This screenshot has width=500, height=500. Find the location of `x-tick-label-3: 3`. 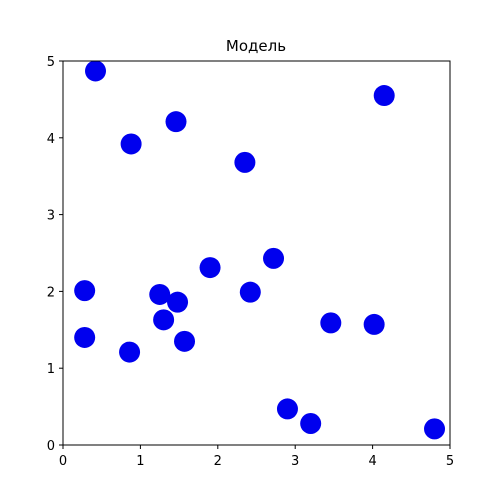

x-tick-label-3: 3 is located at coordinates (295, 461).